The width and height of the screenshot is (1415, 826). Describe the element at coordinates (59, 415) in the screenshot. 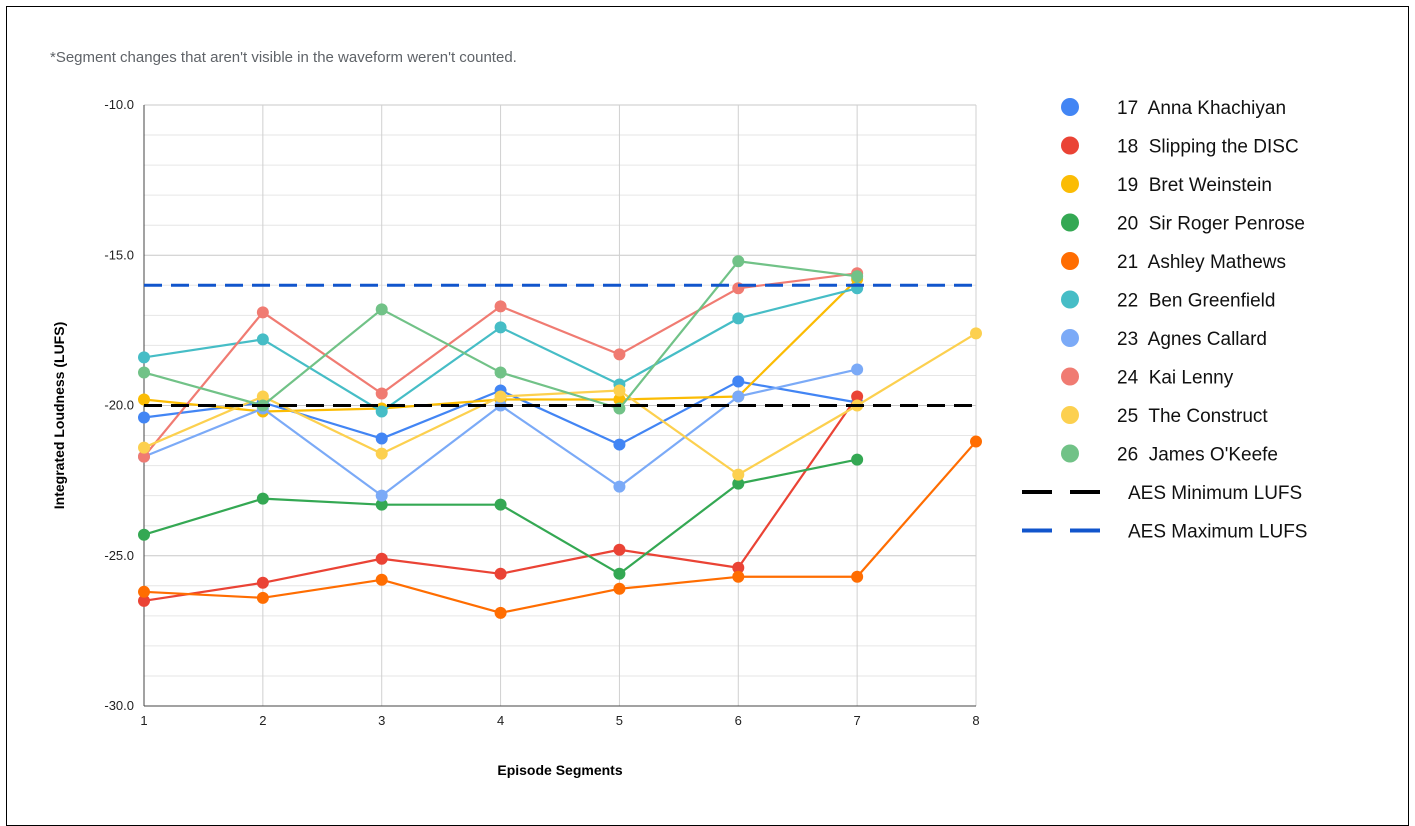

I see `y-axis-title: Integrated Loudness (LUFS)` at that location.